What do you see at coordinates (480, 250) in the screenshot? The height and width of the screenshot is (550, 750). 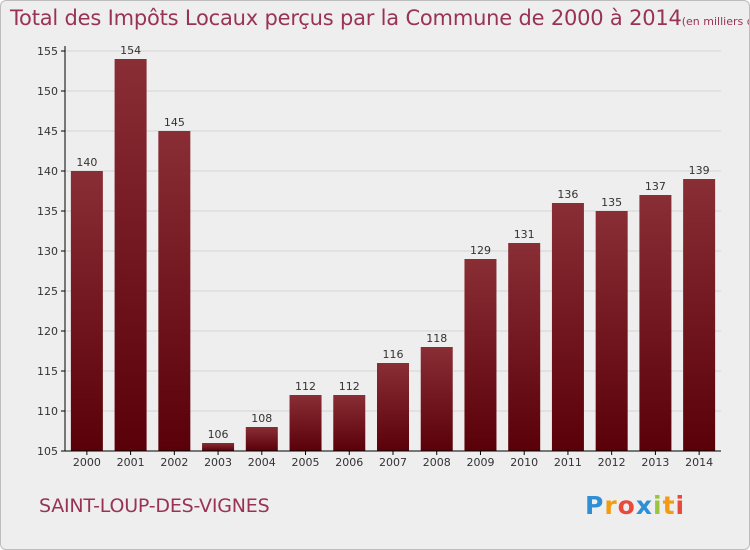 I see `bar-value-label: 129` at bounding box center [480, 250].